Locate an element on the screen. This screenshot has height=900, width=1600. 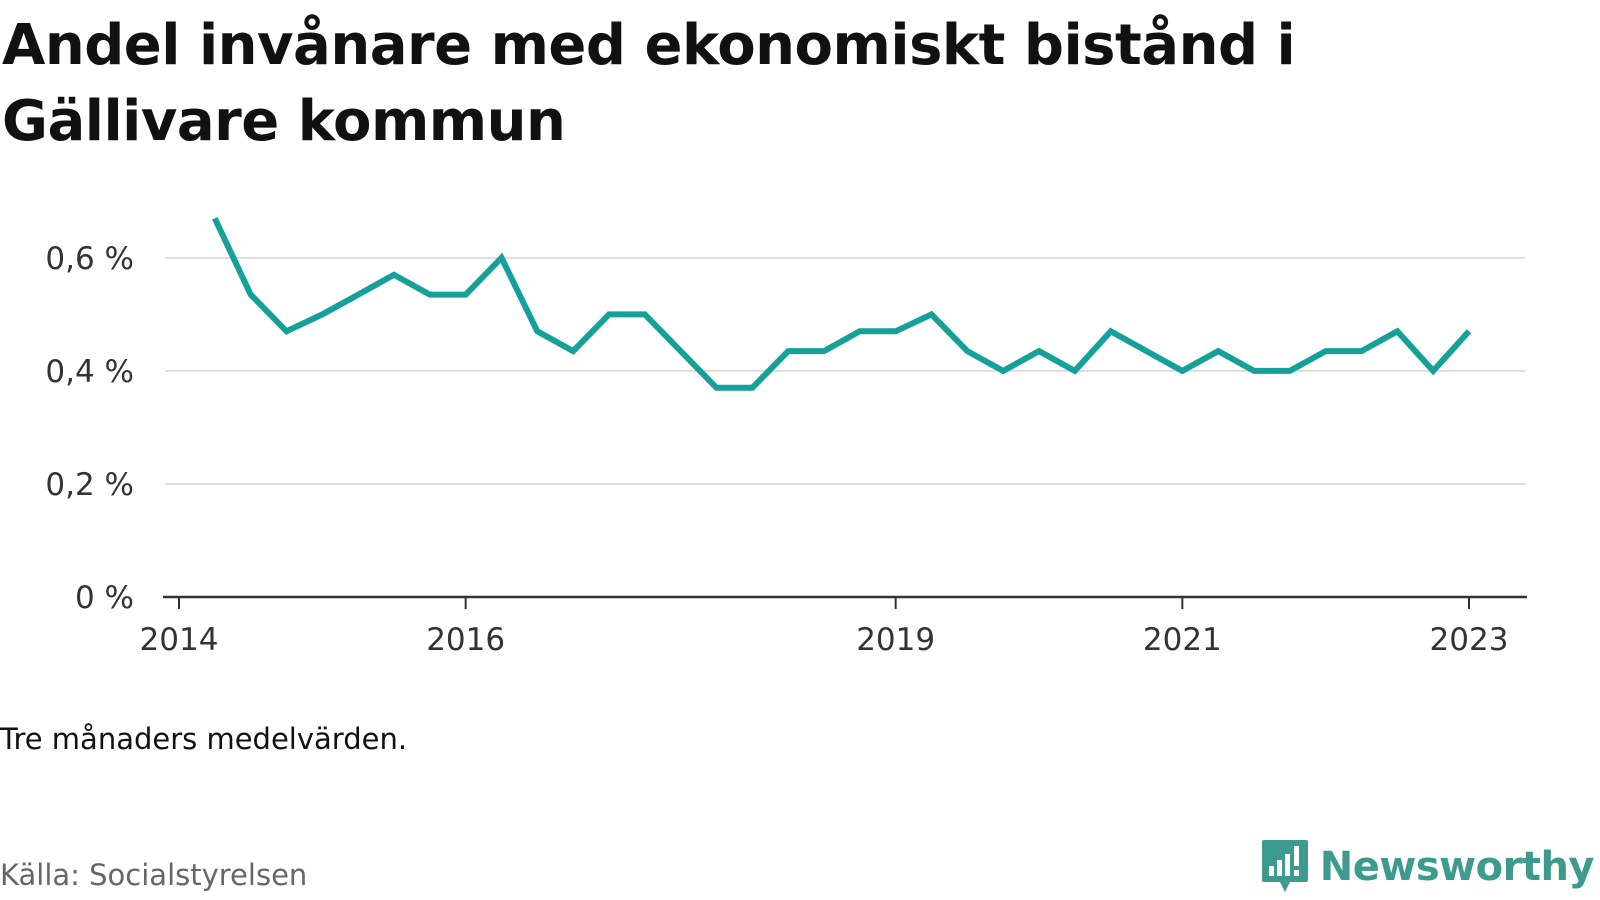
y-tick-label-1: 0,2 % is located at coordinates (89, 485).